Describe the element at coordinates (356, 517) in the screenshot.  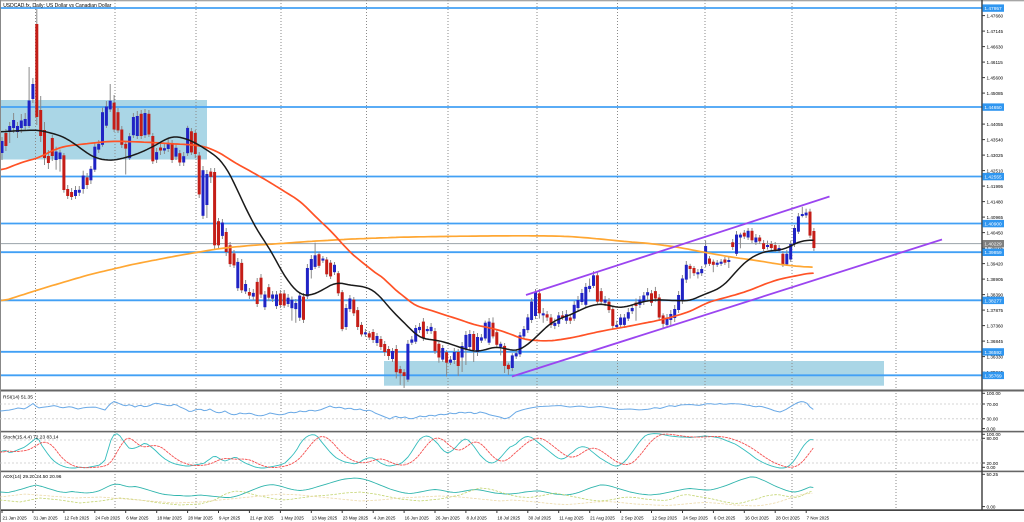
I see `svg-text: 23 May 2025` at that location.